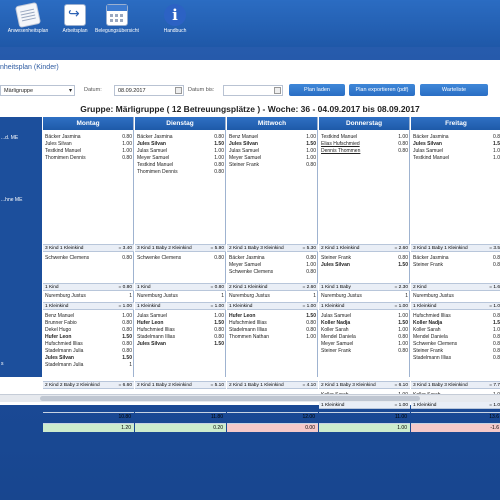 The width and height of the screenshot is (500, 500). I want to click on child-entry: Nuremburg Justus, so click(455, 296).